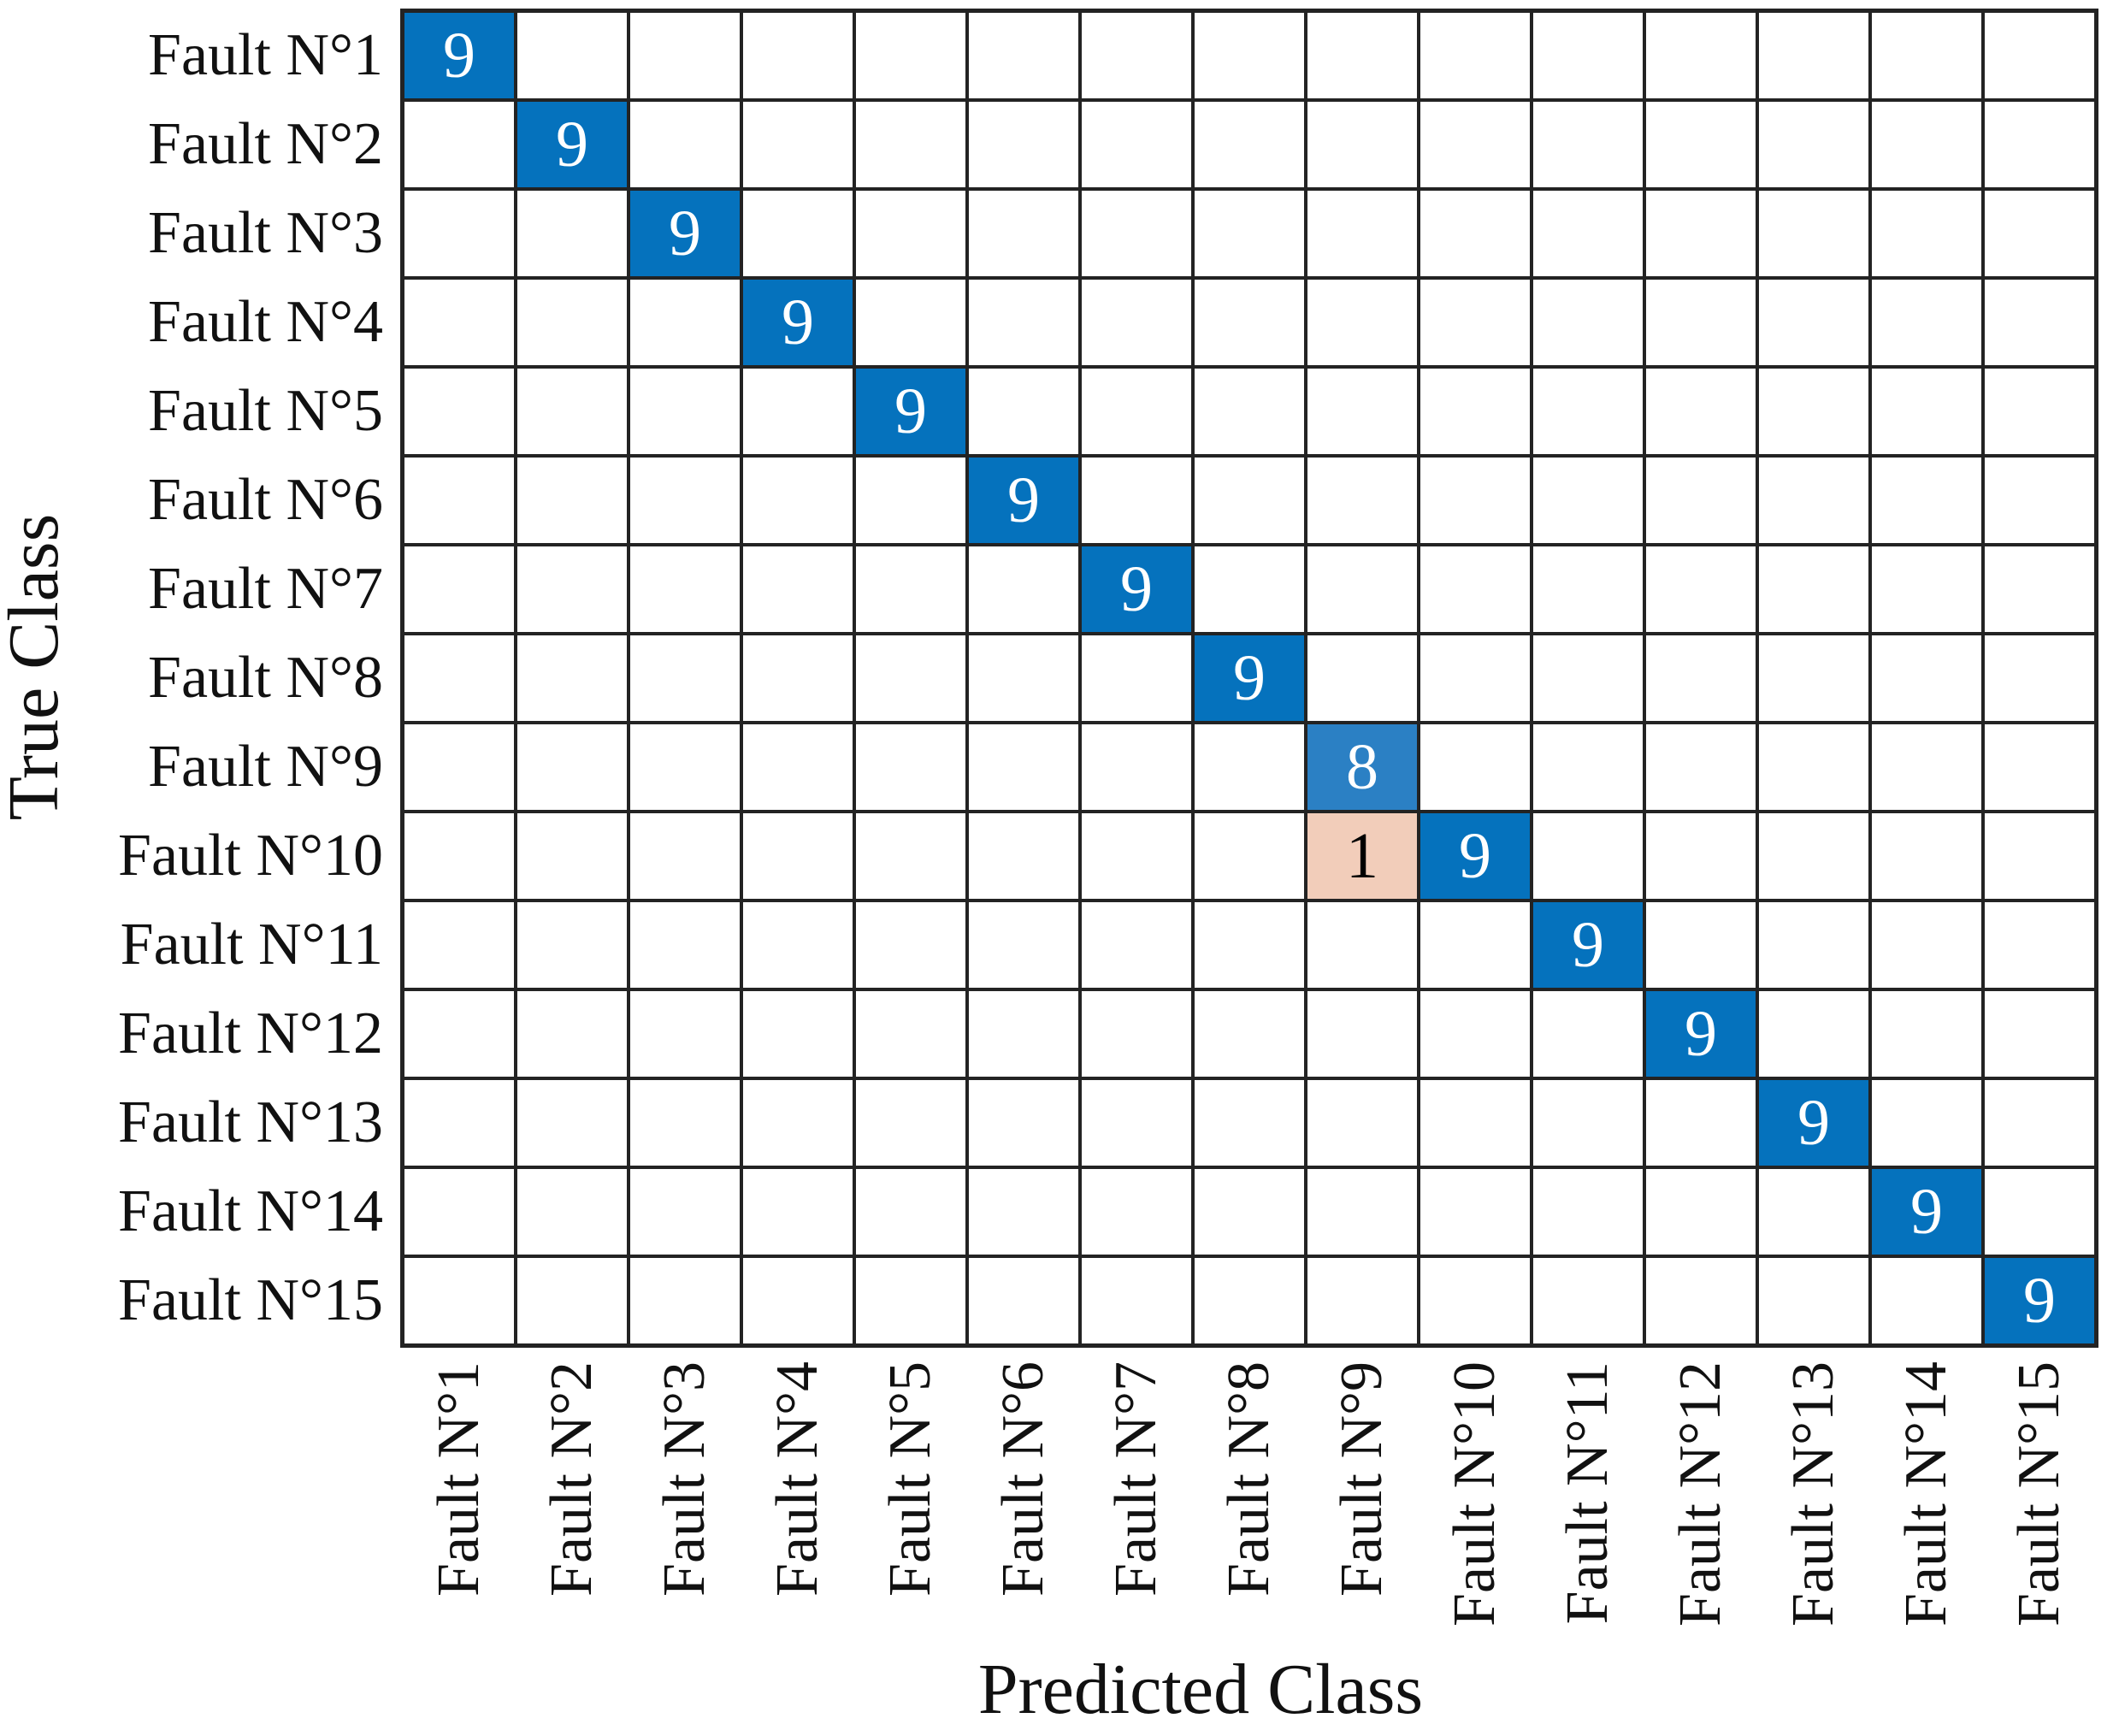  What do you see at coordinates (1927, 1212) in the screenshot?
I see `matrix-cell-14-14: 9` at bounding box center [1927, 1212].